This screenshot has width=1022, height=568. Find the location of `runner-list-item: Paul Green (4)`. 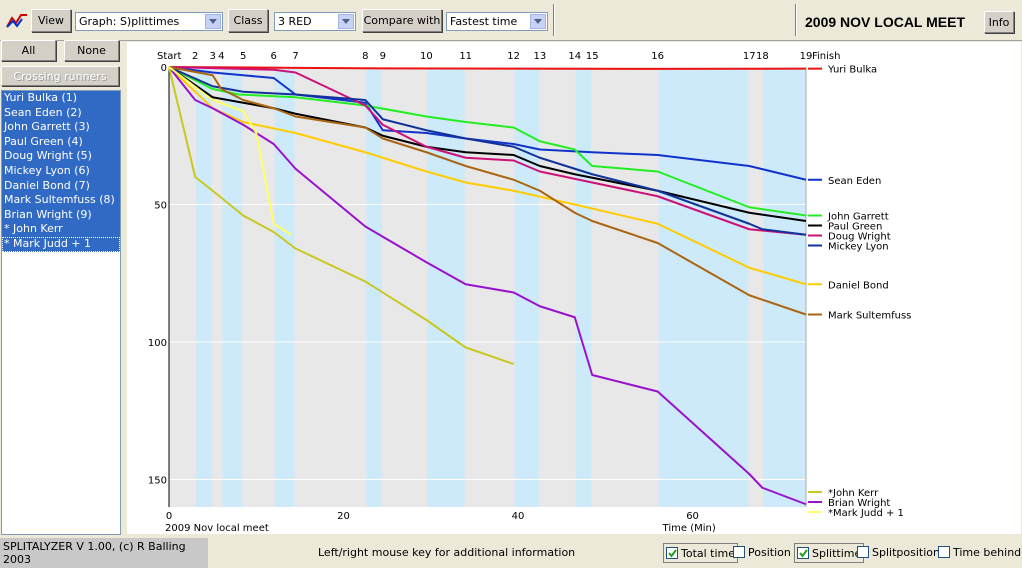

runner-list-item: Paul Green (4) is located at coordinates (61, 142).